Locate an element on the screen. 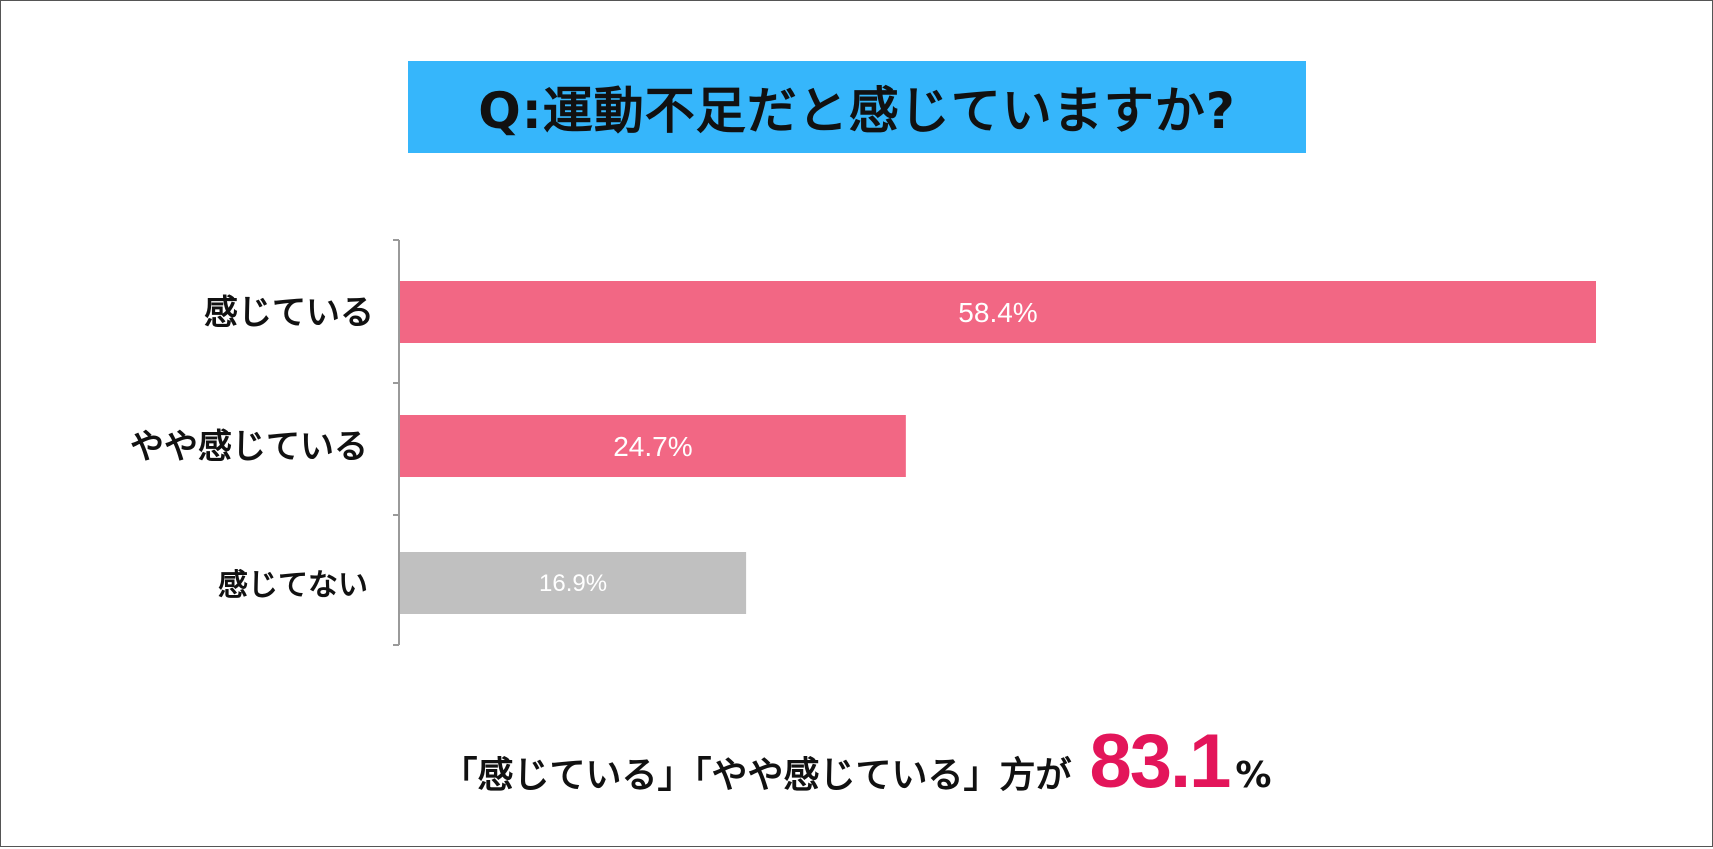 This screenshot has width=1713, height=849. chart-title: Q:運動不足だと感じていますか? is located at coordinates (857, 111).